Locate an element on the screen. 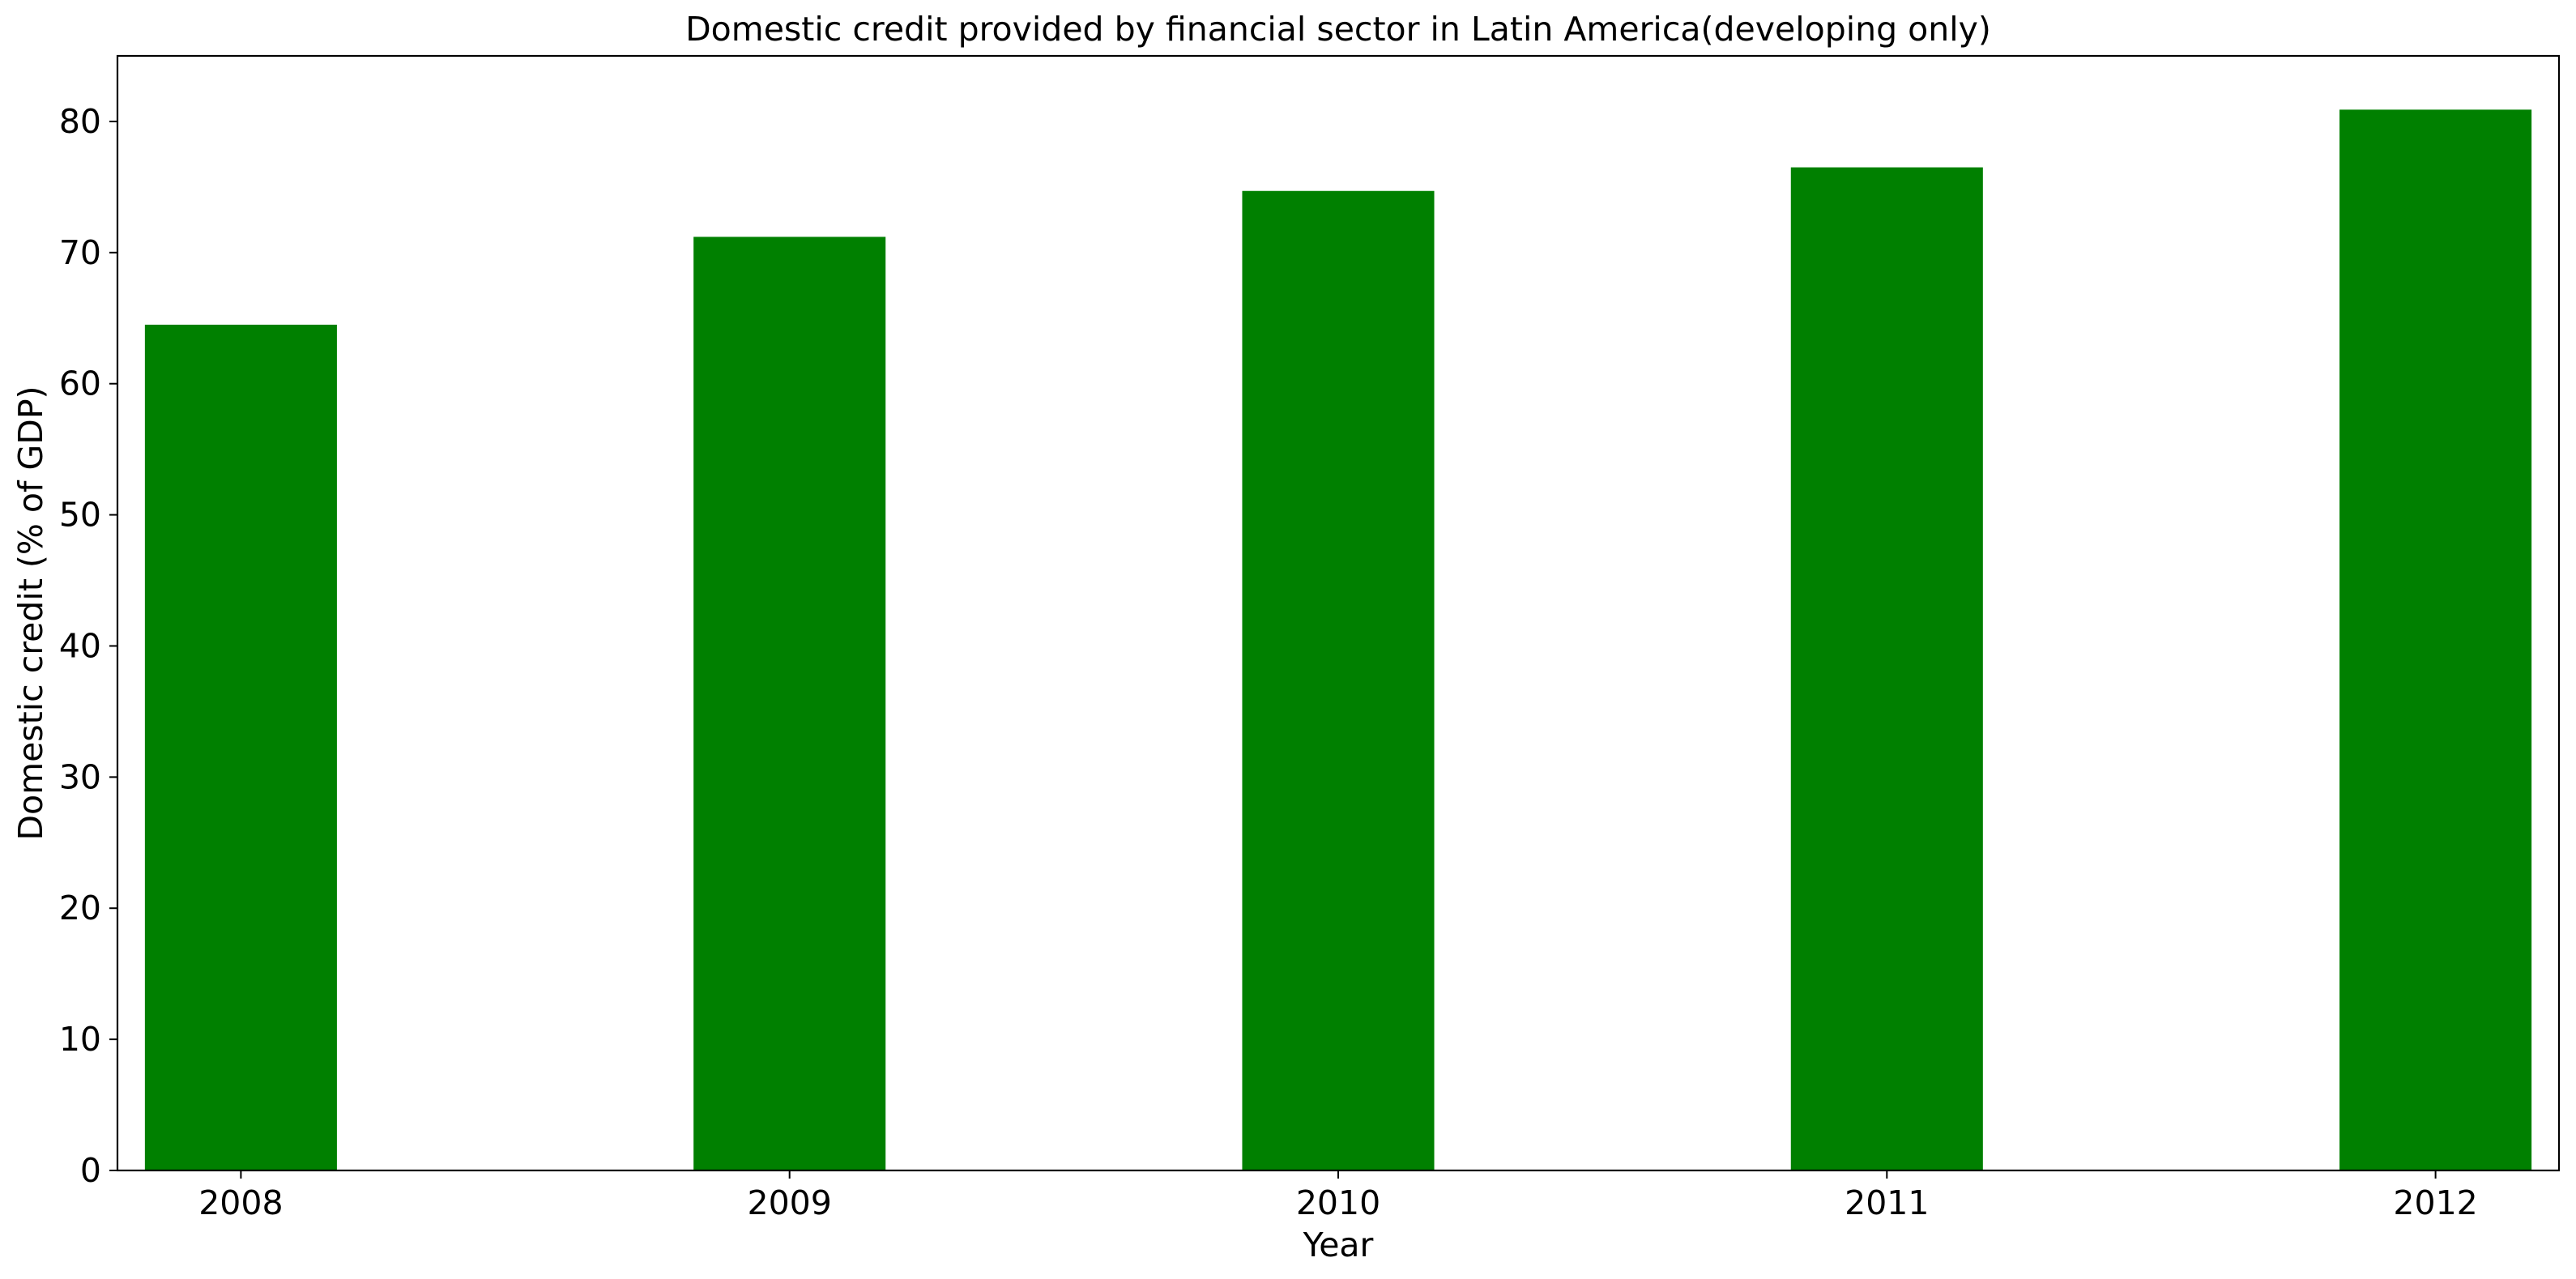 This screenshot has width=2576, height=1279. bar-2009 is located at coordinates (790, 703).